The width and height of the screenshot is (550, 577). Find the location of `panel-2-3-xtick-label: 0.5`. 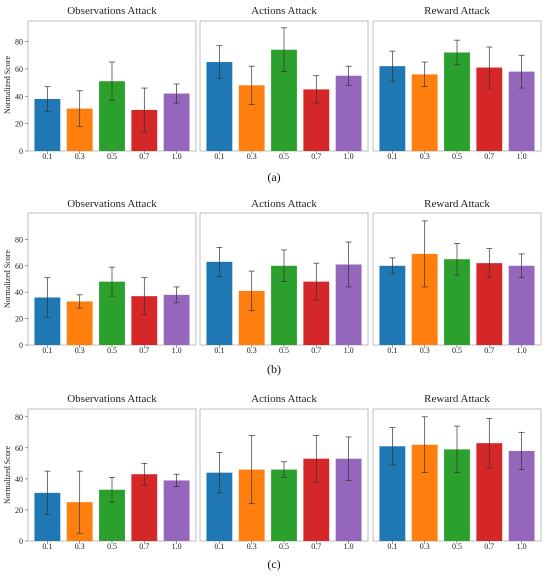

panel-2-3-xtick-label: 0.5 is located at coordinates (457, 350).